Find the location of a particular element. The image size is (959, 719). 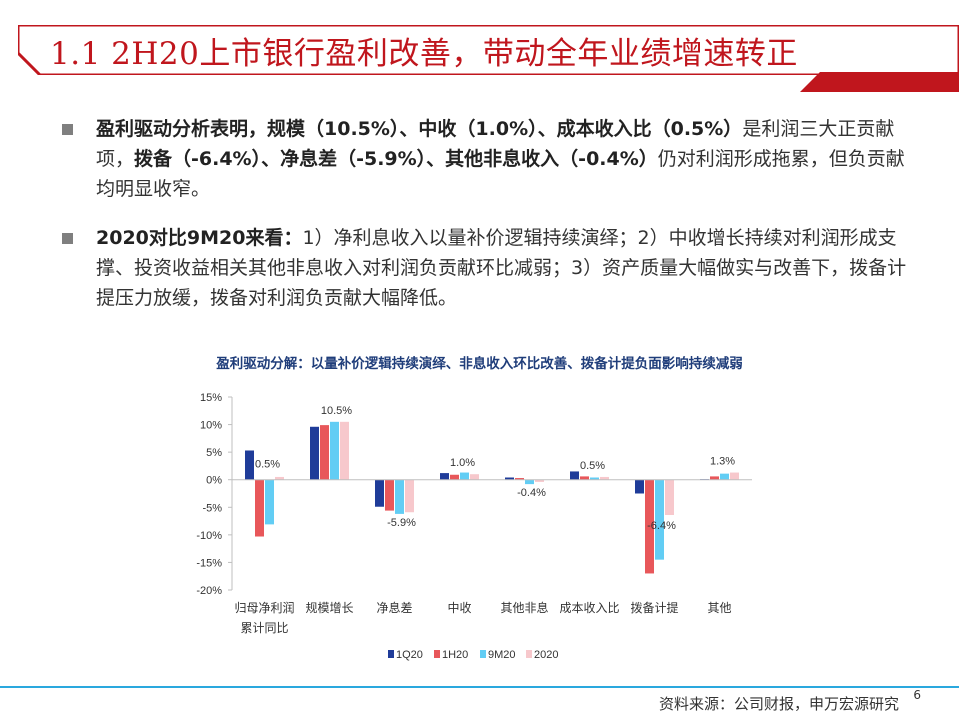

x-category-label: 中收 is located at coordinates (459, 607).